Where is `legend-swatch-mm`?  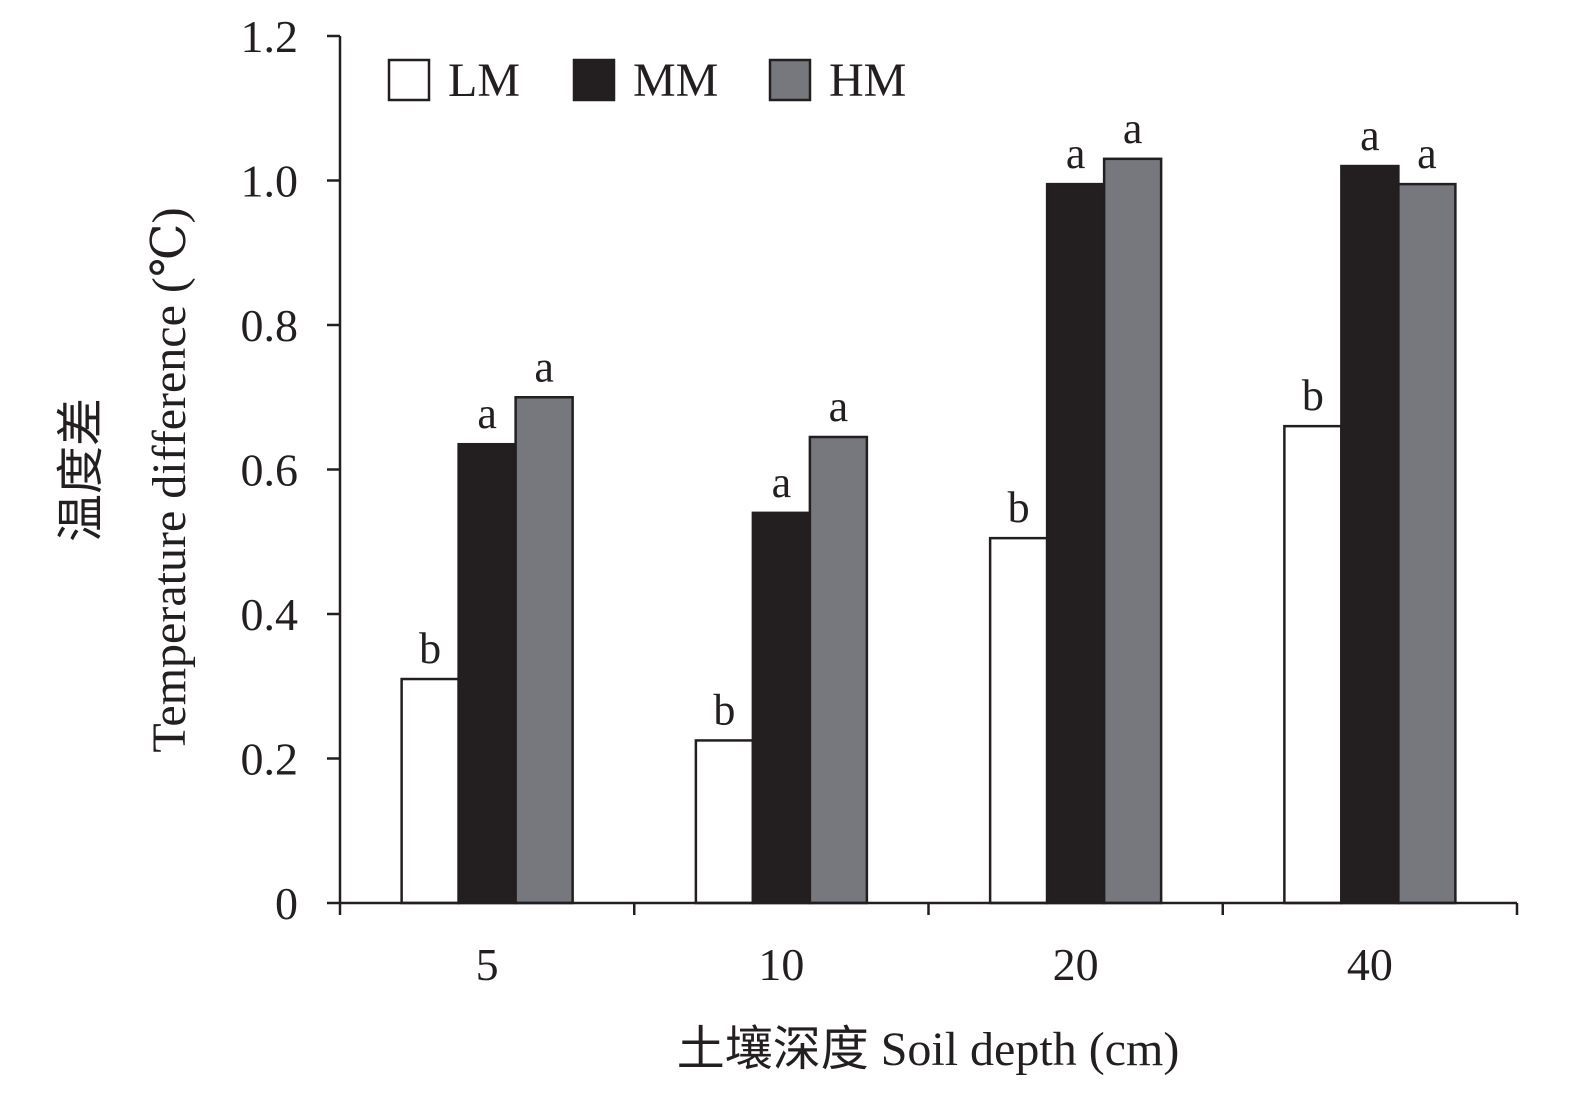
legend-swatch-mm is located at coordinates (594, 80).